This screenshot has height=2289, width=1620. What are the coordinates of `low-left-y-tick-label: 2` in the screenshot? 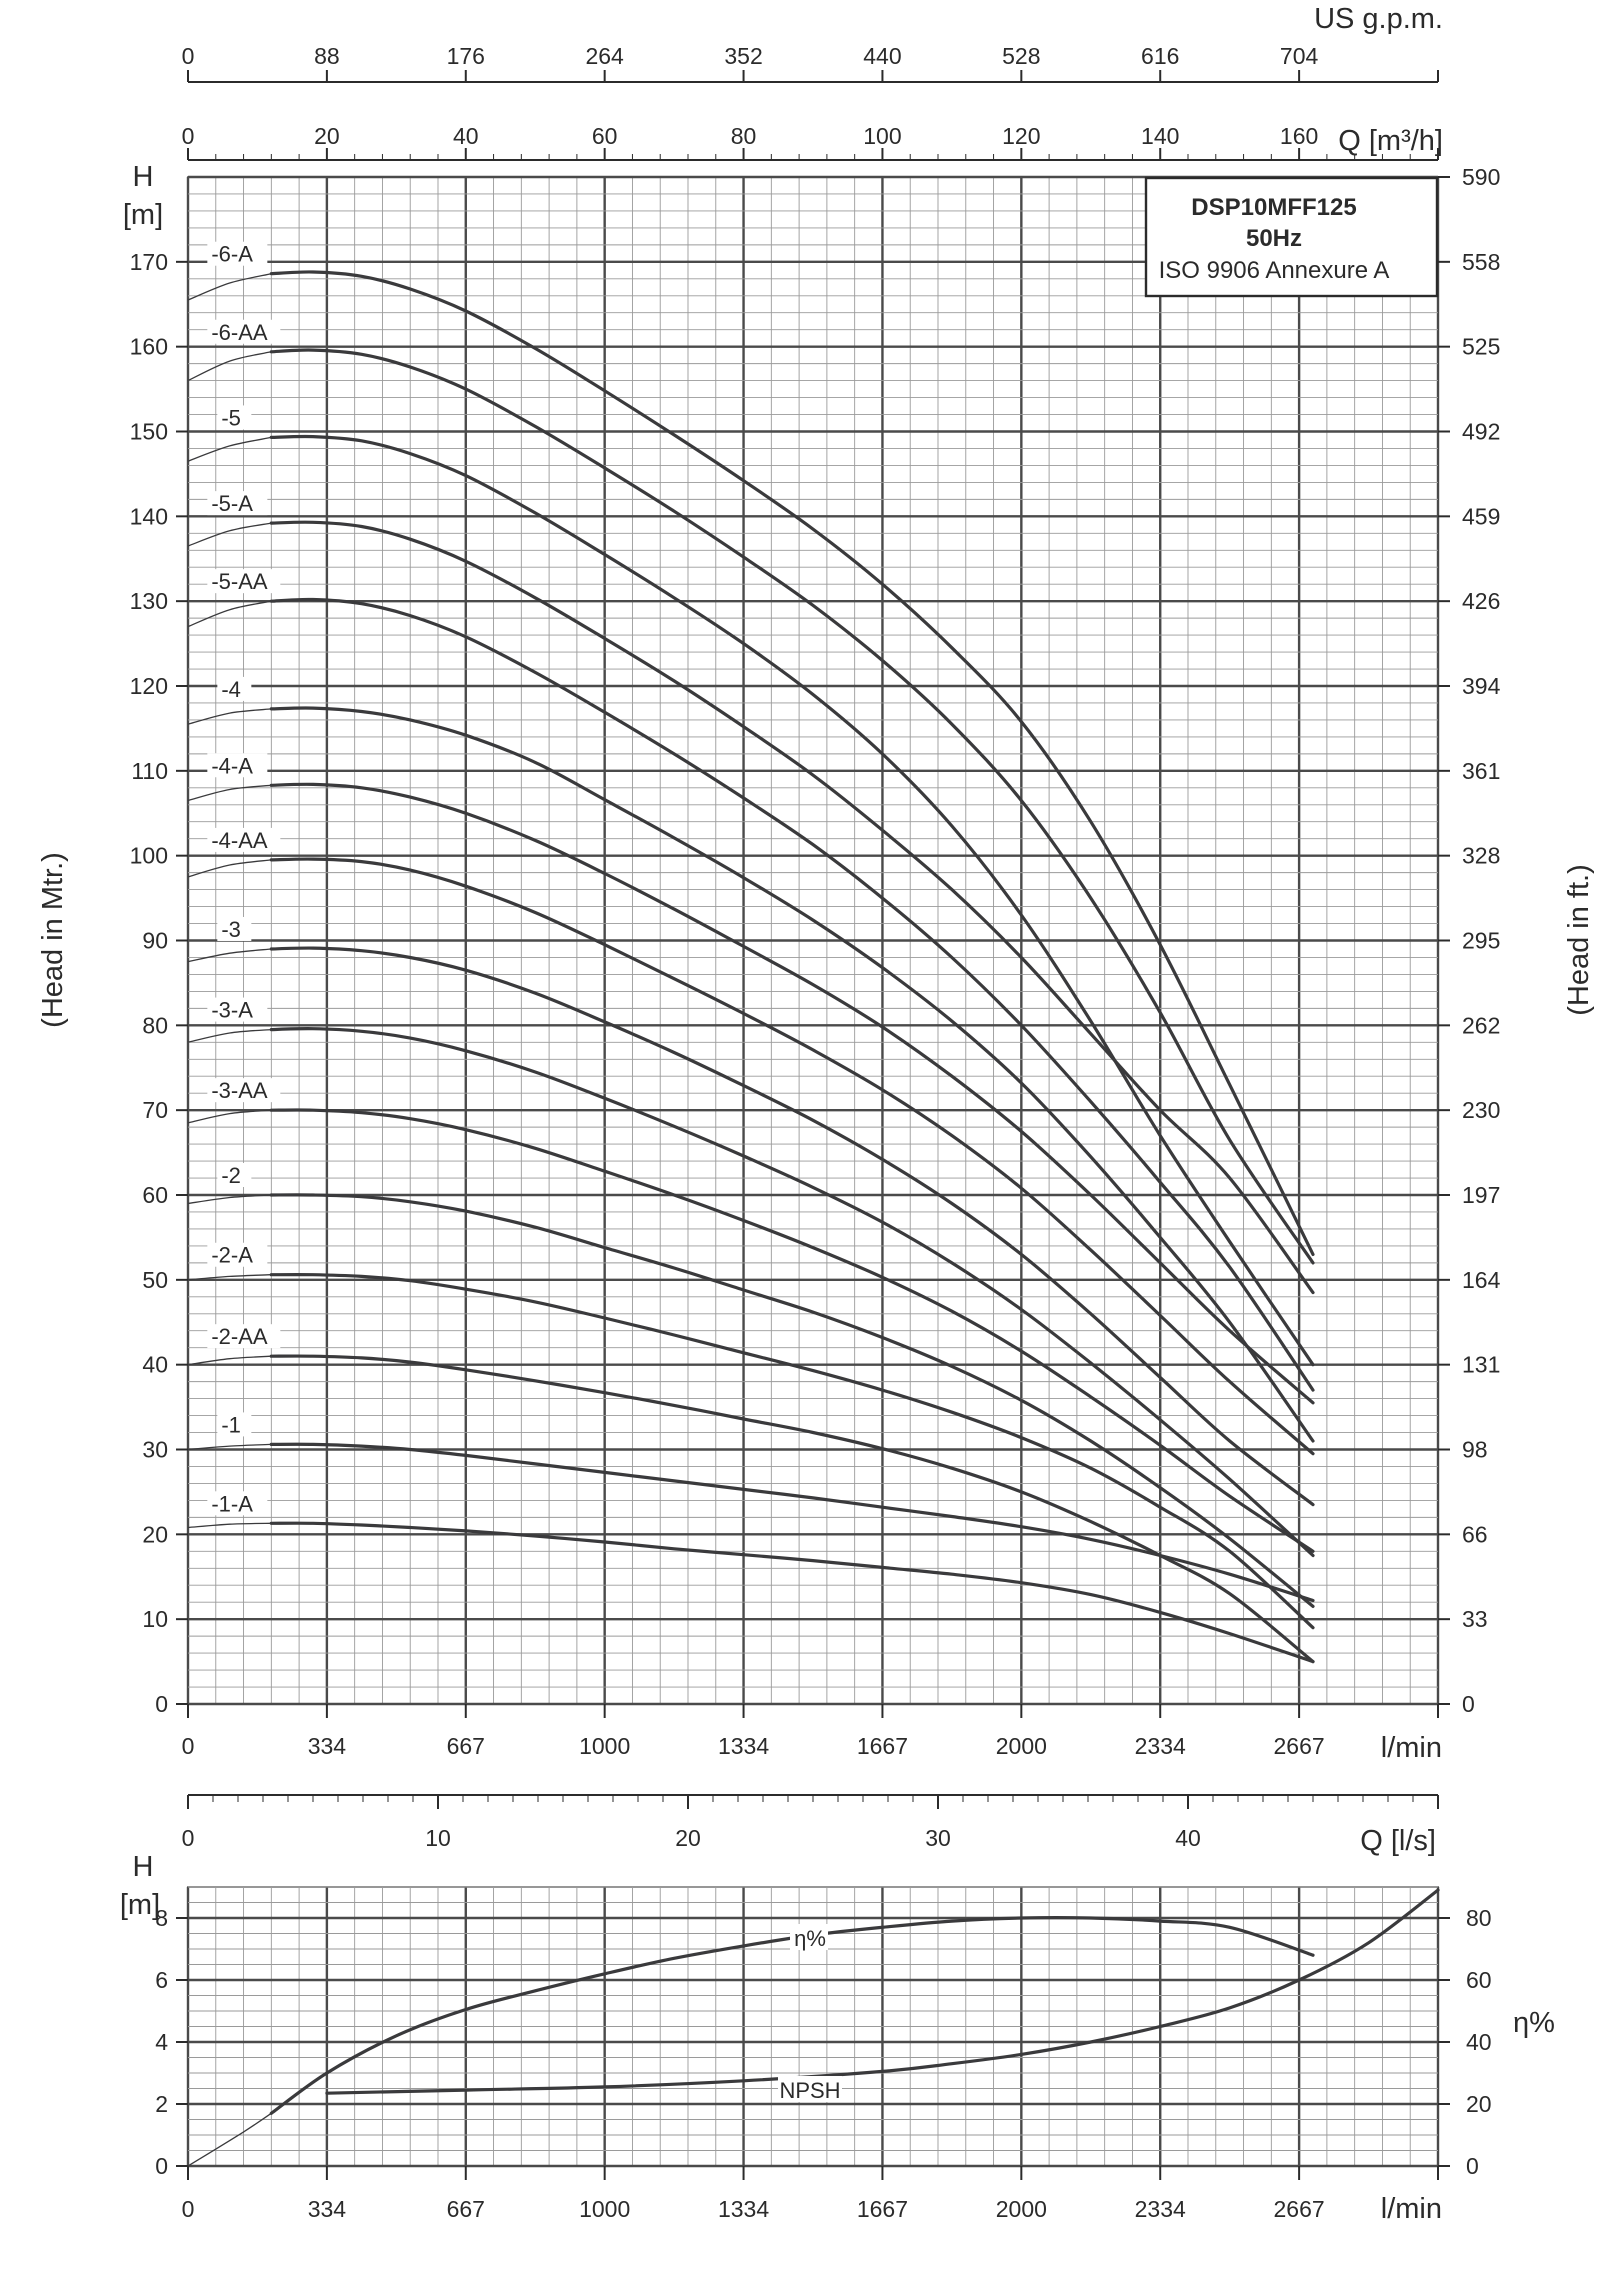 It's located at (161, 2104).